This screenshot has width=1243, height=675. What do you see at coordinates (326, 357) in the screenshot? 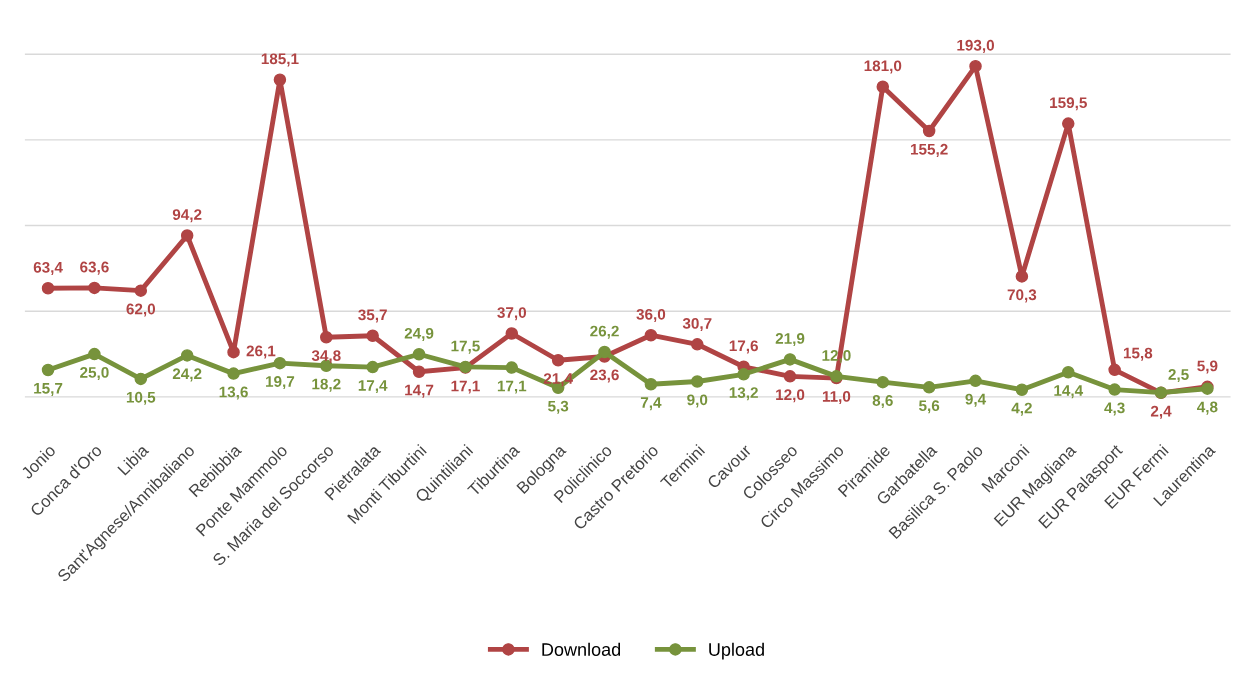
I see `data-label: 34,8` at bounding box center [326, 357].